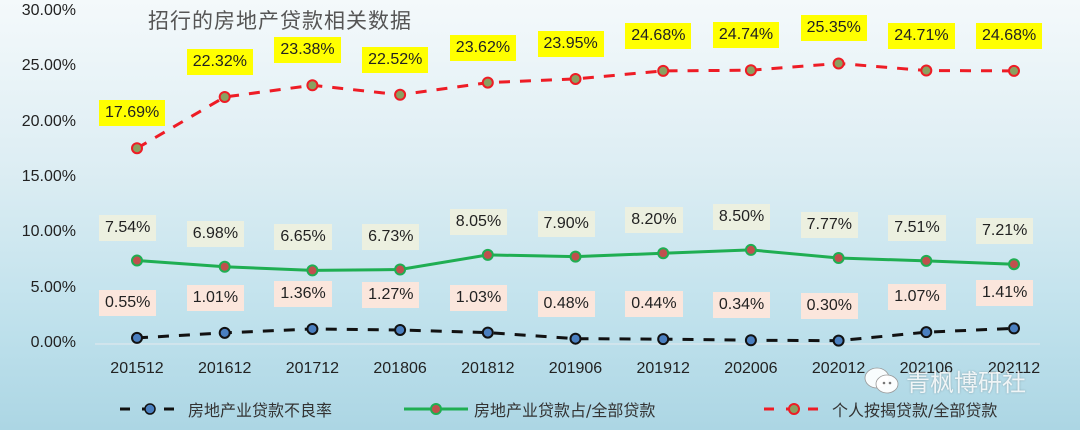 The height and width of the screenshot is (430, 1080). Describe the element at coordinates (48, 10) in the screenshot. I see `y-tick-label: 30.00%` at that location.